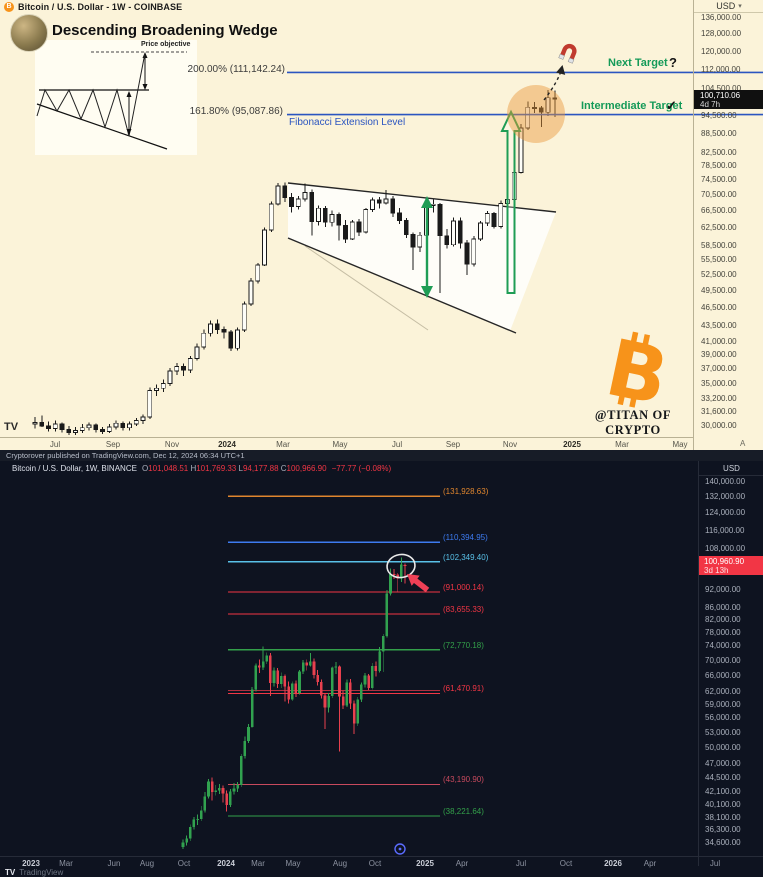  I want to click on top-current-price-label: 100,710.06 4d 7h, so click(728, 99).